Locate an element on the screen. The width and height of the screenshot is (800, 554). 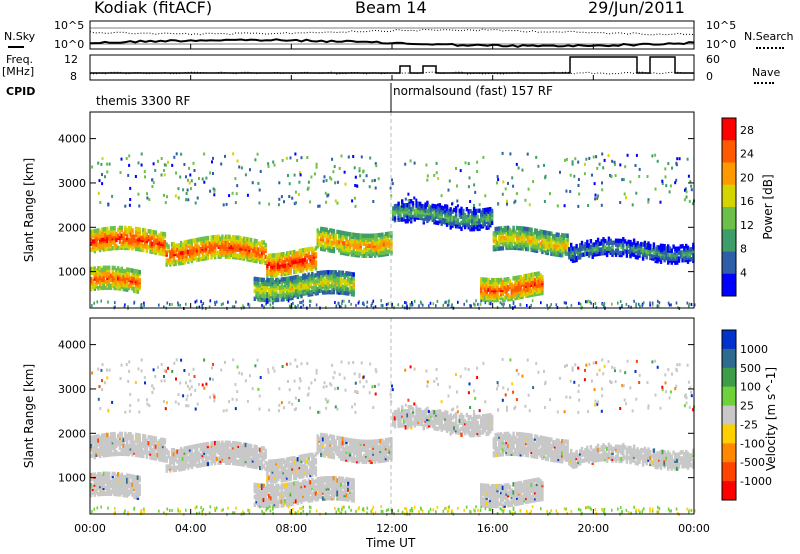
nave-series is located at coordinates (392, 65).